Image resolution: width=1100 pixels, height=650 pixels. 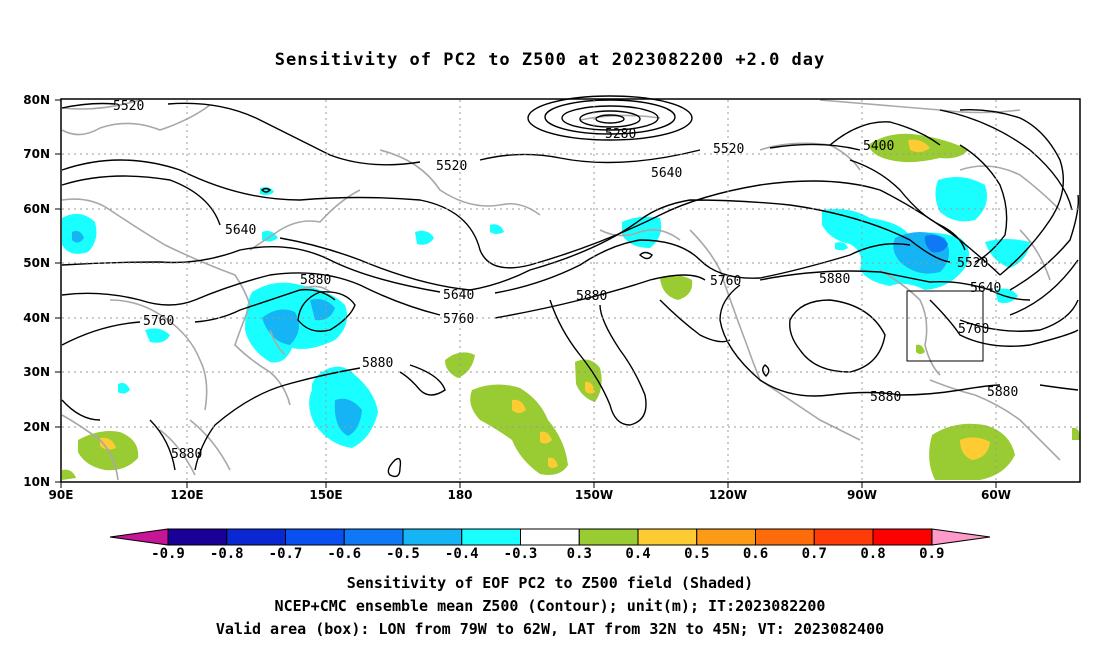 What do you see at coordinates (878, 146) in the screenshot?
I see `contour-label: 5400` at bounding box center [878, 146].